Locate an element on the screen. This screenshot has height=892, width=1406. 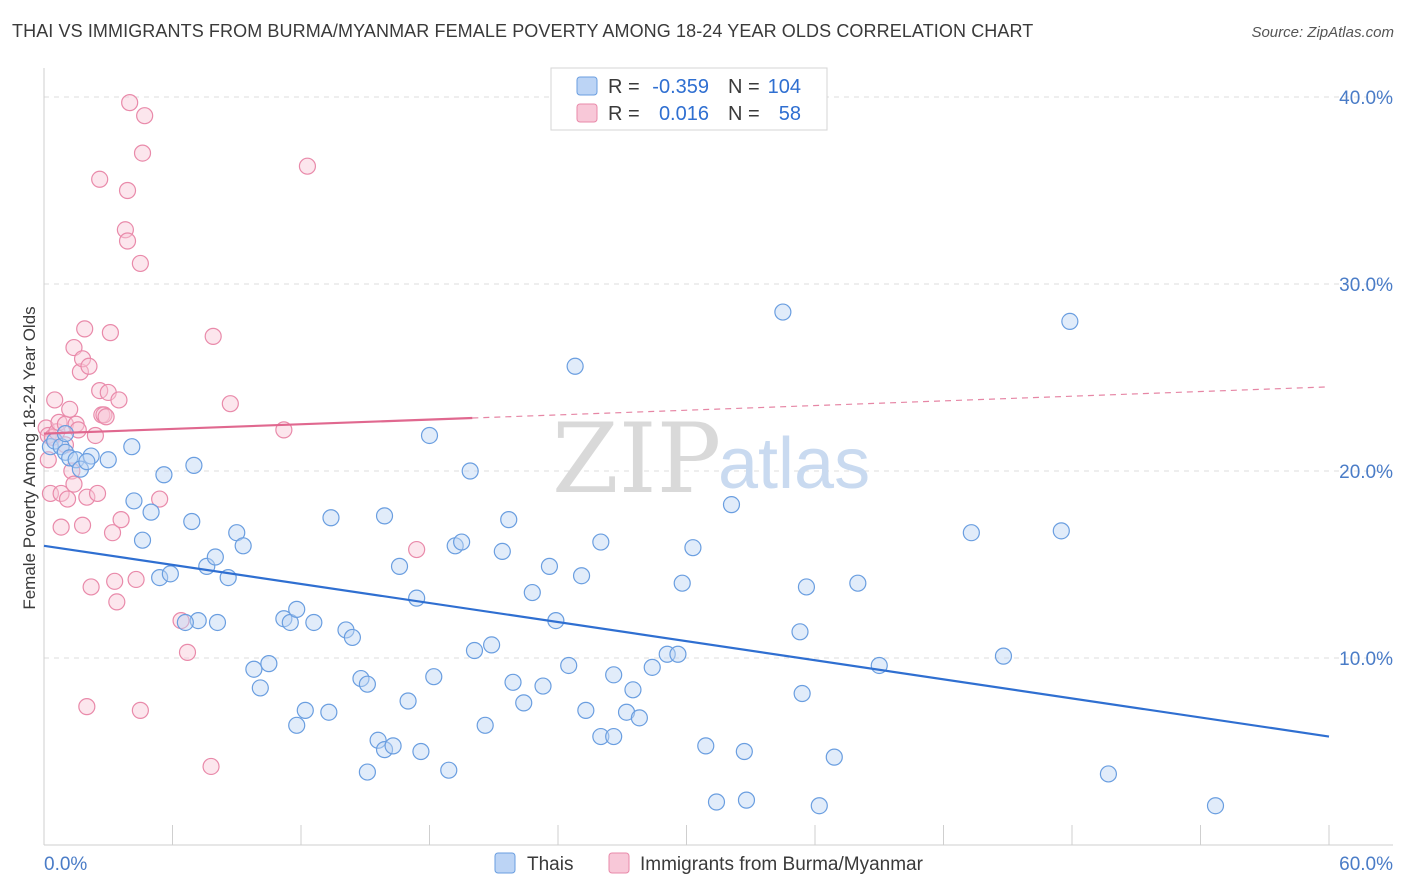
bottom-legend-swatch-thais is located at coordinates (505, 863).